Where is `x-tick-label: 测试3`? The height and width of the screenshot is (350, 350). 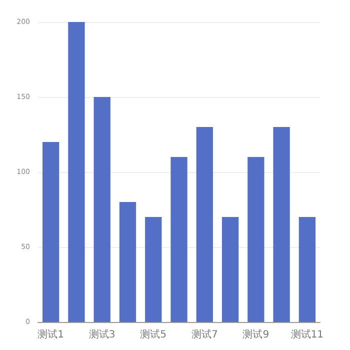
x-tick-label: 测试3 is located at coordinates (102, 334).